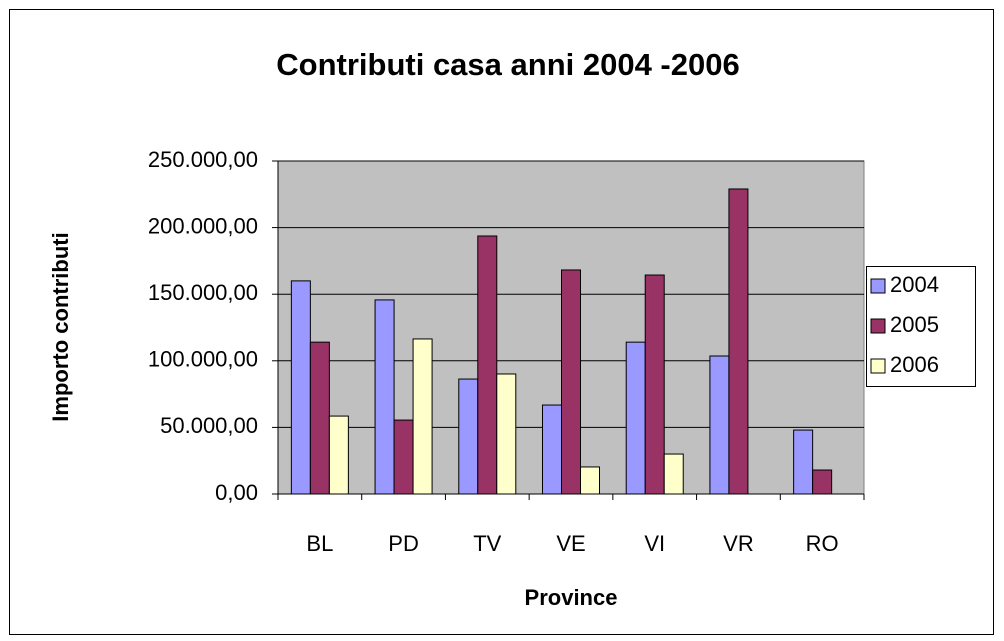 Image resolution: width=1004 pixels, height=641 pixels. What do you see at coordinates (822, 543) in the screenshot?
I see `x-tick-label: RO` at bounding box center [822, 543].